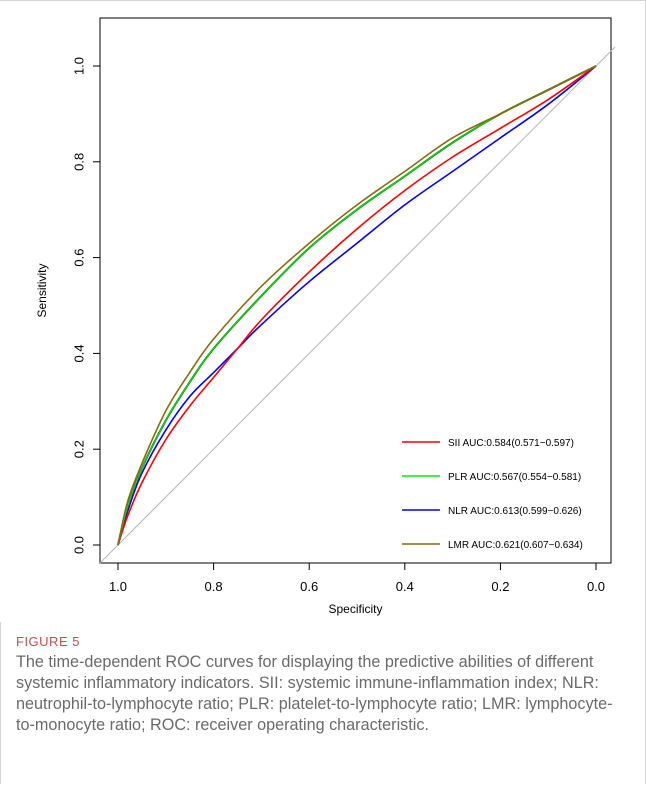 The width and height of the screenshot is (646, 796). What do you see at coordinates (78, 545) in the screenshot?
I see `y-tick-label: 0.0` at bounding box center [78, 545].